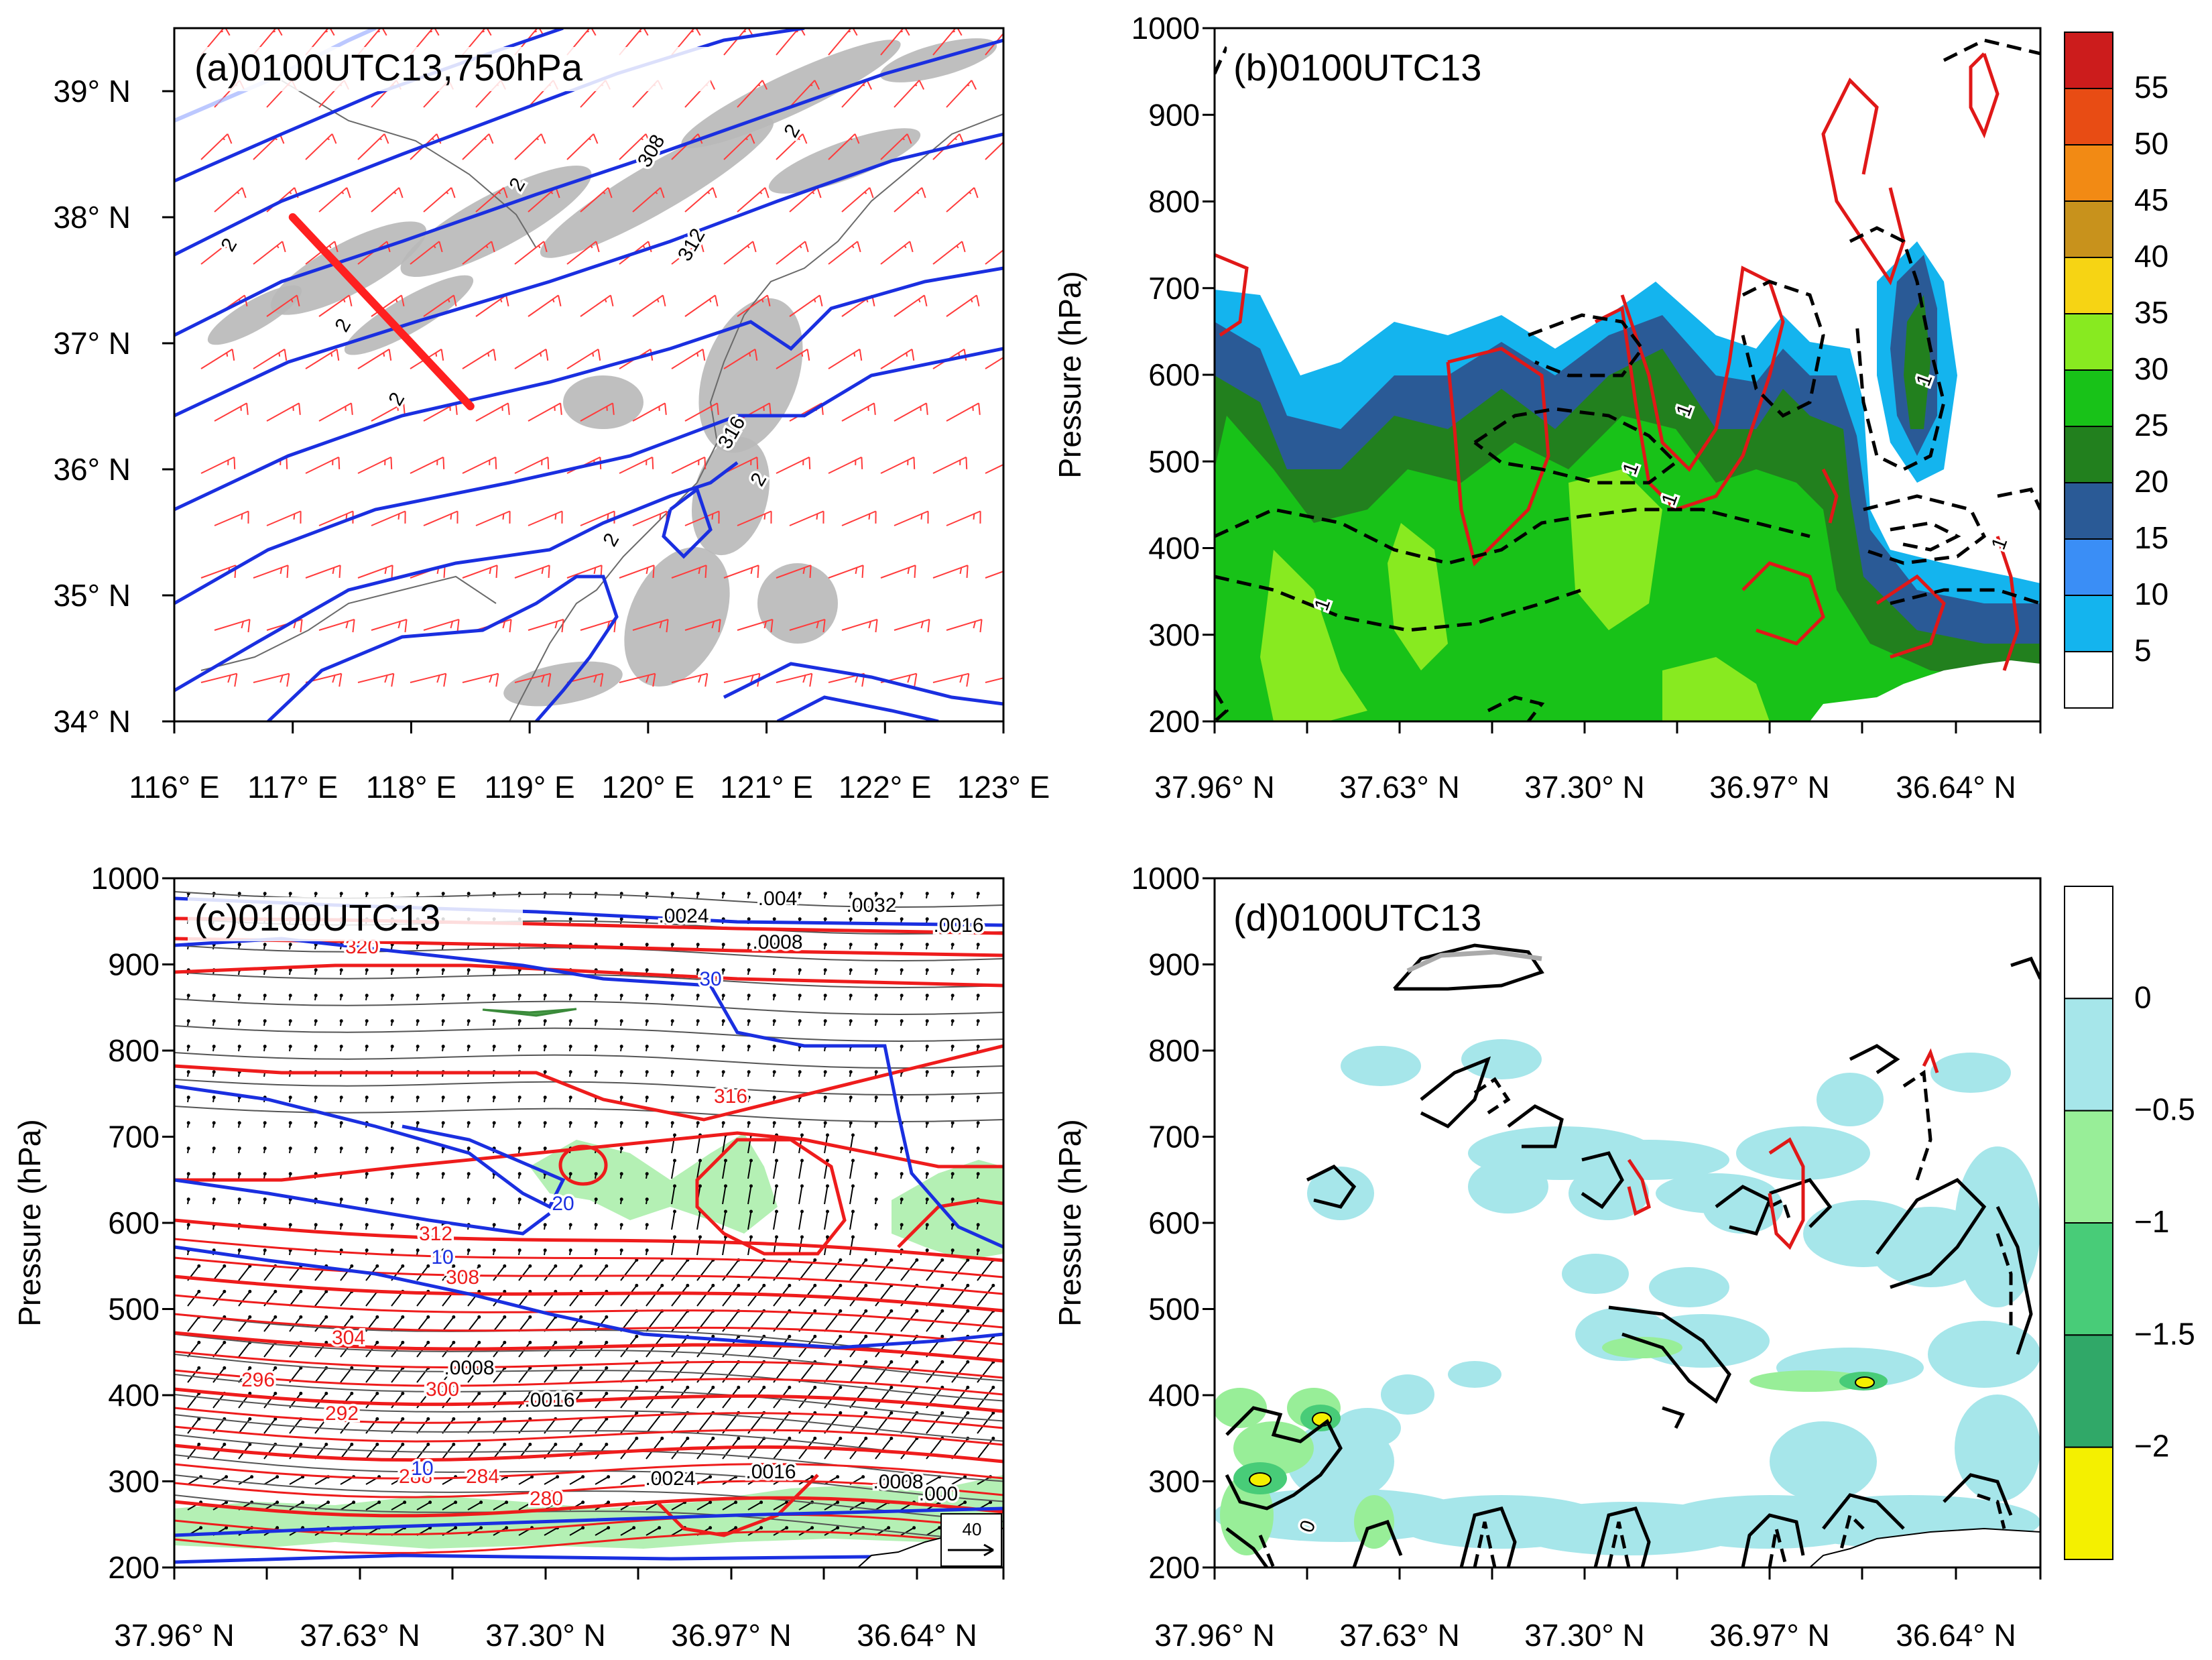  What do you see at coordinates (1174, 1137) in the screenshot?
I see `y-tick-label: 700` at bounding box center [1174, 1137].